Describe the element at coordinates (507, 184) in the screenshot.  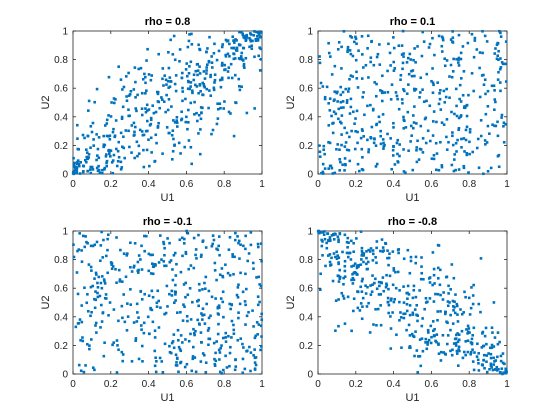
I see `x-tick-label: 1` at that location.